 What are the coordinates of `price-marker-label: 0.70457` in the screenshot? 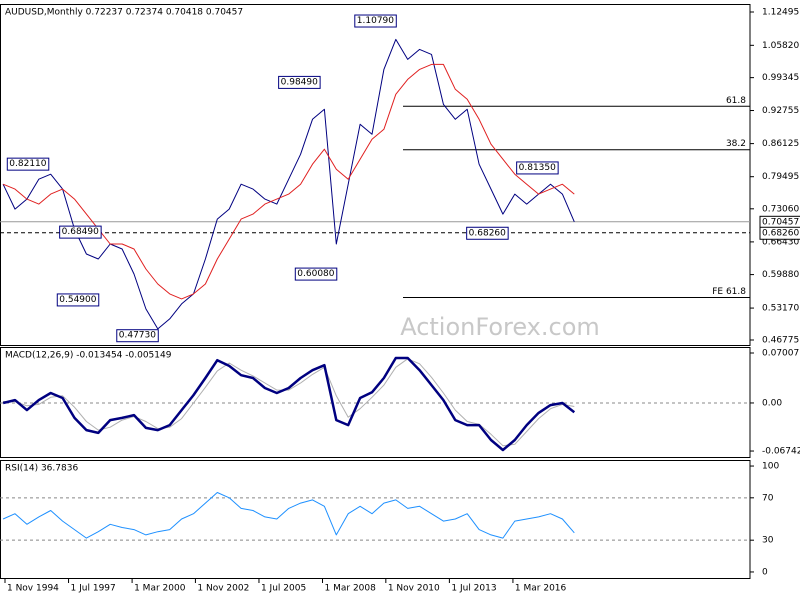 It's located at (780, 222).